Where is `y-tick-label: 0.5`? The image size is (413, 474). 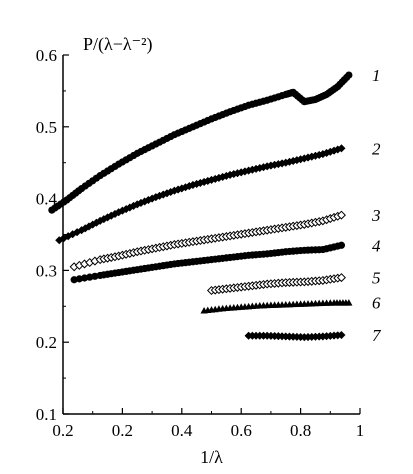
y-tick-label: 0.5 is located at coordinates (46, 127).